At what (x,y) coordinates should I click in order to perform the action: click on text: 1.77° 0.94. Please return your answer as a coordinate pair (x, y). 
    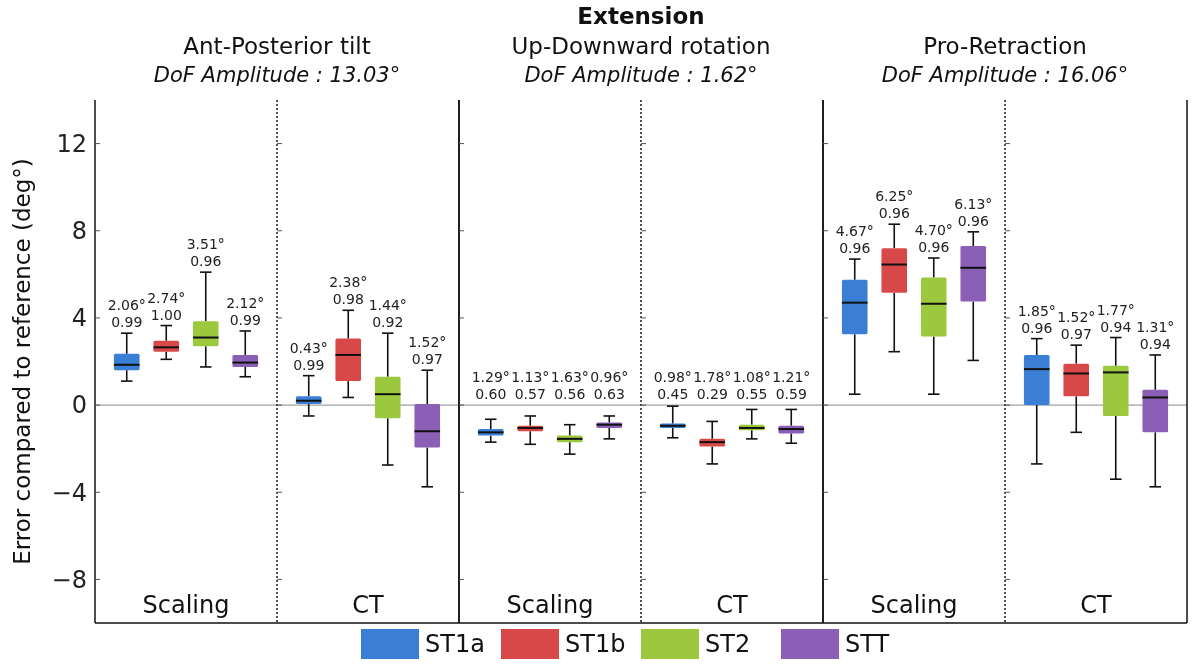
    Looking at the image, I should click on (1115, 318).